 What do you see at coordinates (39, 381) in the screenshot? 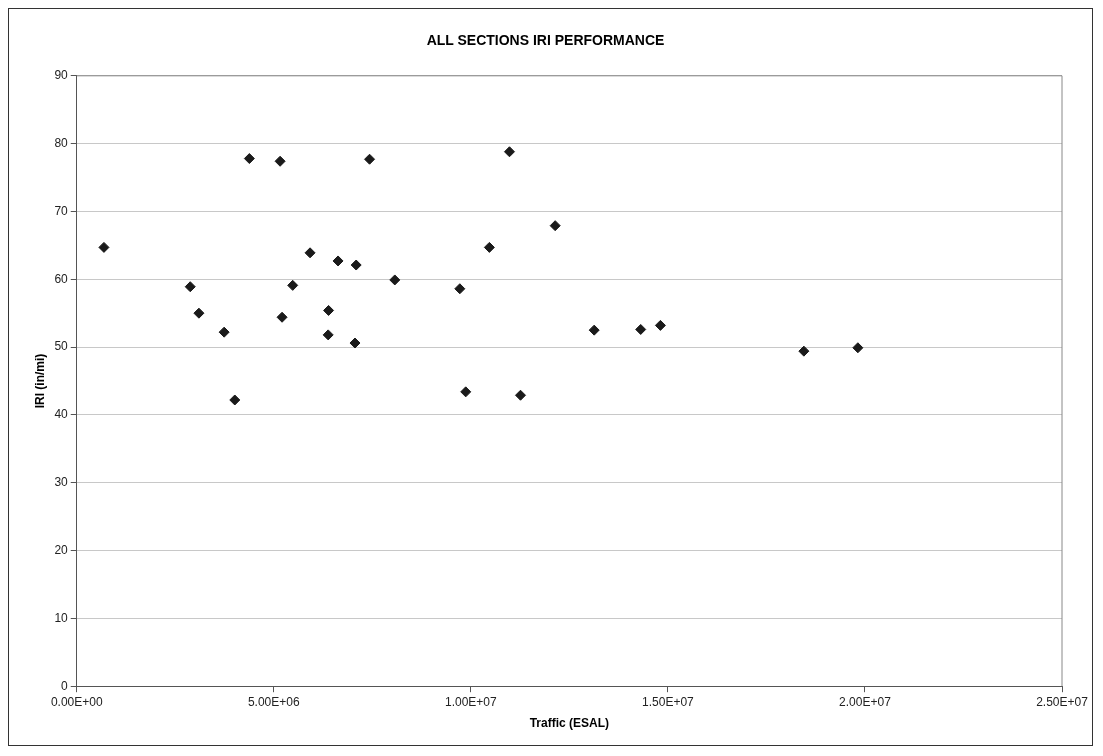
I see `y-axis-title: IRI (in/mi)` at bounding box center [39, 381].